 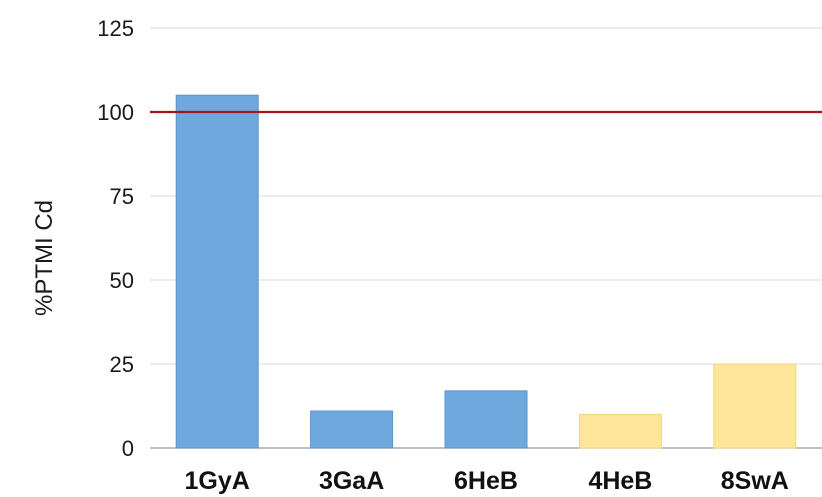 I want to click on bar-4heb, so click(x=620, y=431).